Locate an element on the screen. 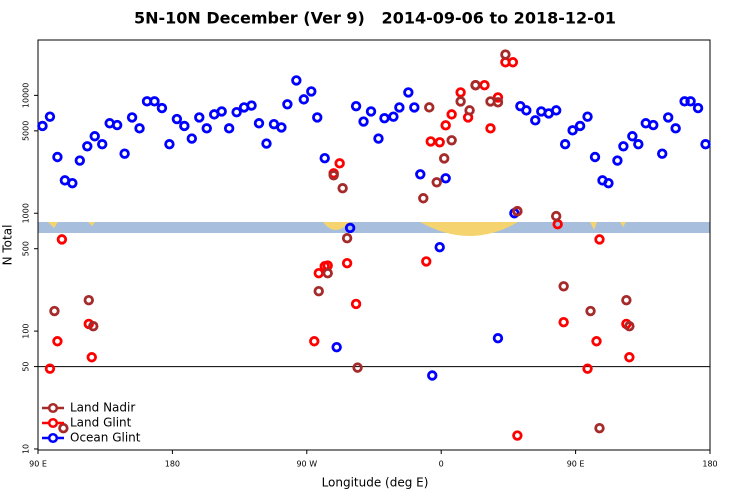 The image size is (750, 504). x-tick-label: 180 is located at coordinates (709, 464).